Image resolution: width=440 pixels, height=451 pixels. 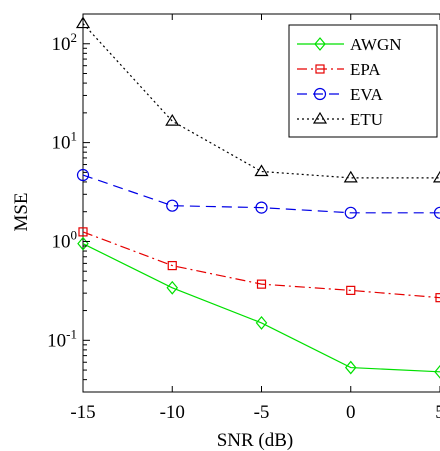 I want to click on y-tick-label: 10¹, so click(x=65, y=141).